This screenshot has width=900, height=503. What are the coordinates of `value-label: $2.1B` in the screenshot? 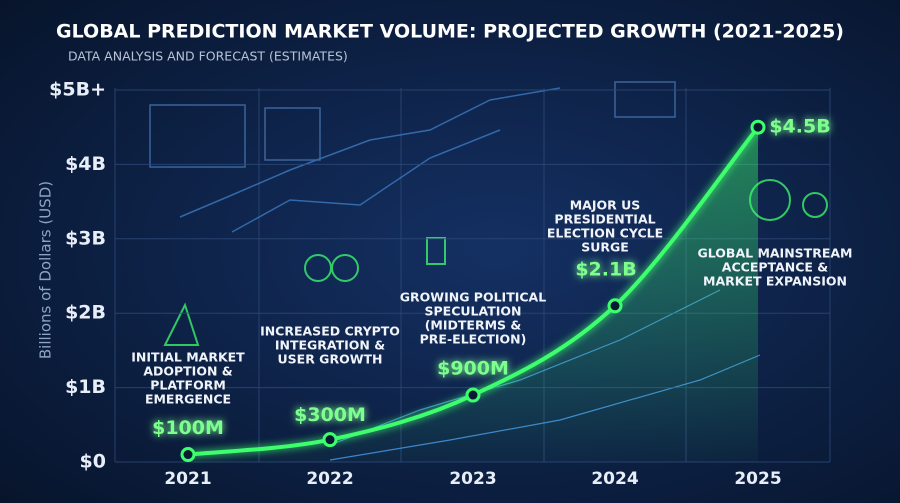 It's located at (605, 269).